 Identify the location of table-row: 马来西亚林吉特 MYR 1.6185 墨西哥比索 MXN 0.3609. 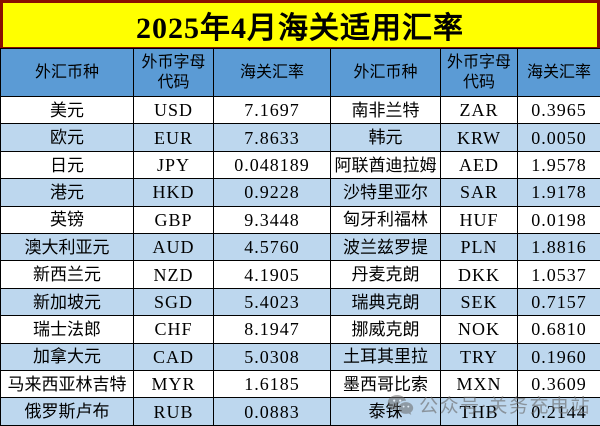
(300, 384).